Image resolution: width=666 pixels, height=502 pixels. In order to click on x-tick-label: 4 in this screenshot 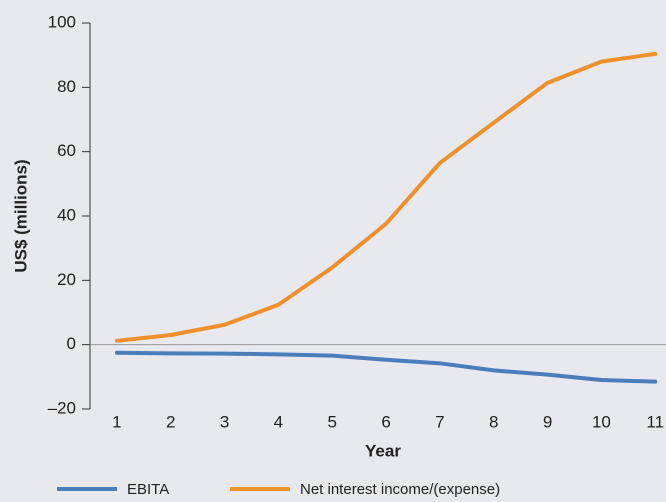, I will do `click(278, 421)`.